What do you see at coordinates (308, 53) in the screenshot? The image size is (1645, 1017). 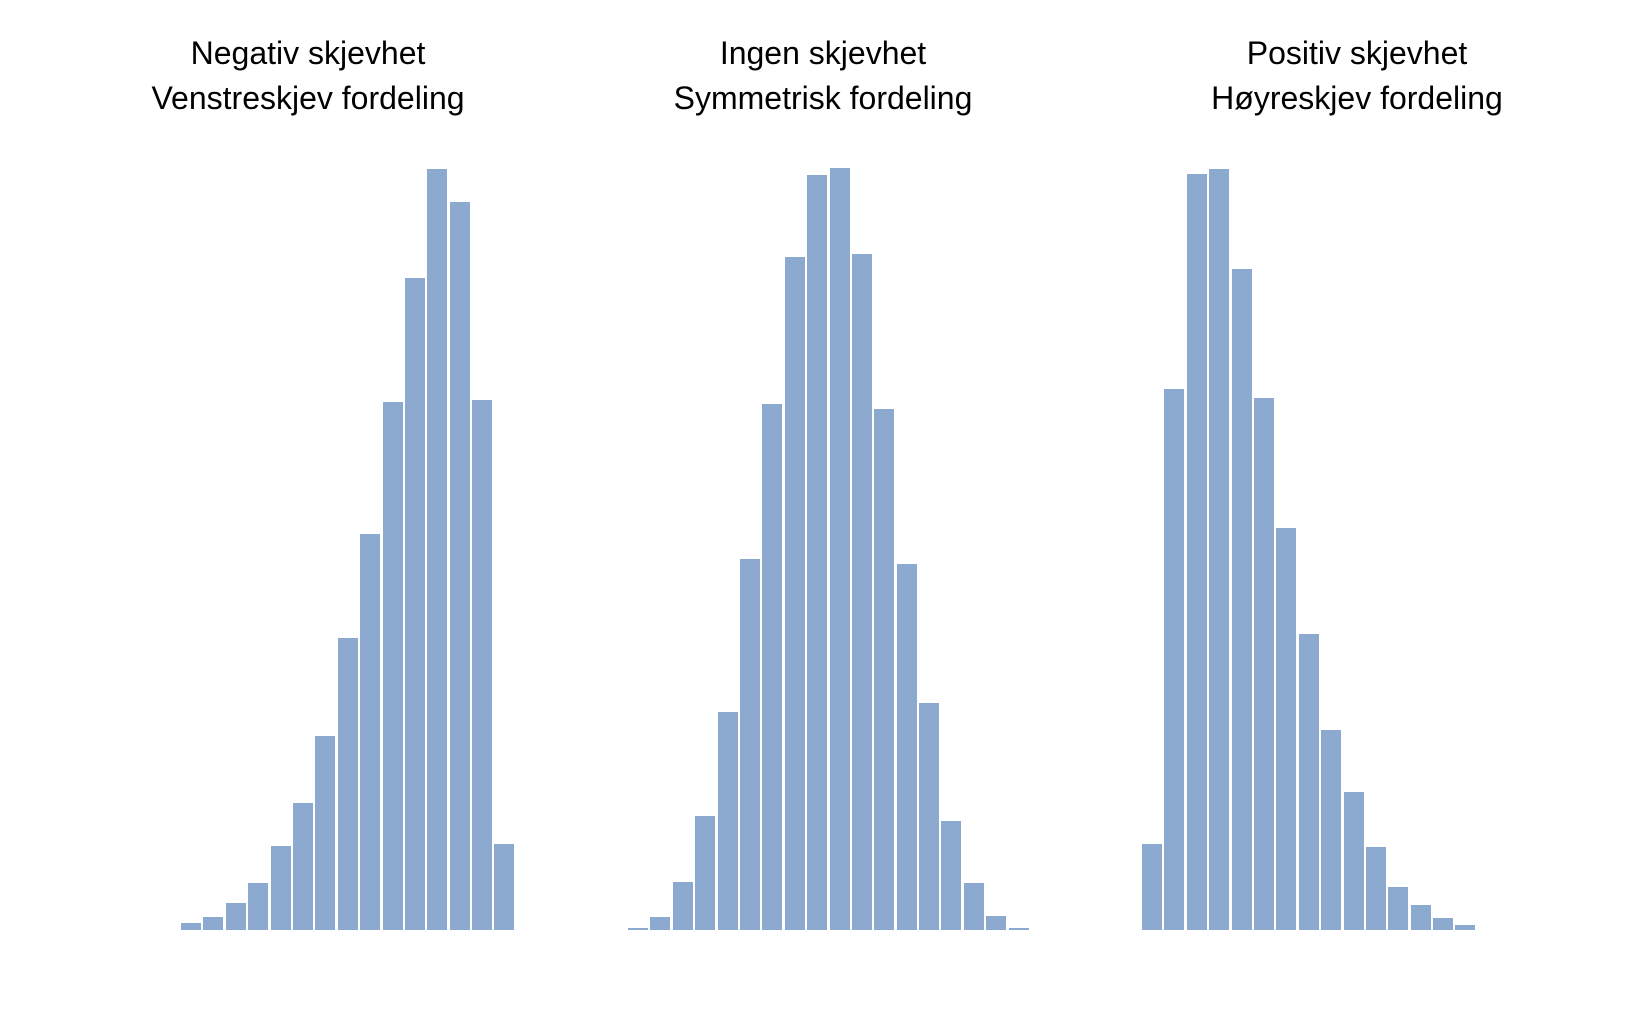 I see `title-line-1: Negativ skjevhet` at bounding box center [308, 53].